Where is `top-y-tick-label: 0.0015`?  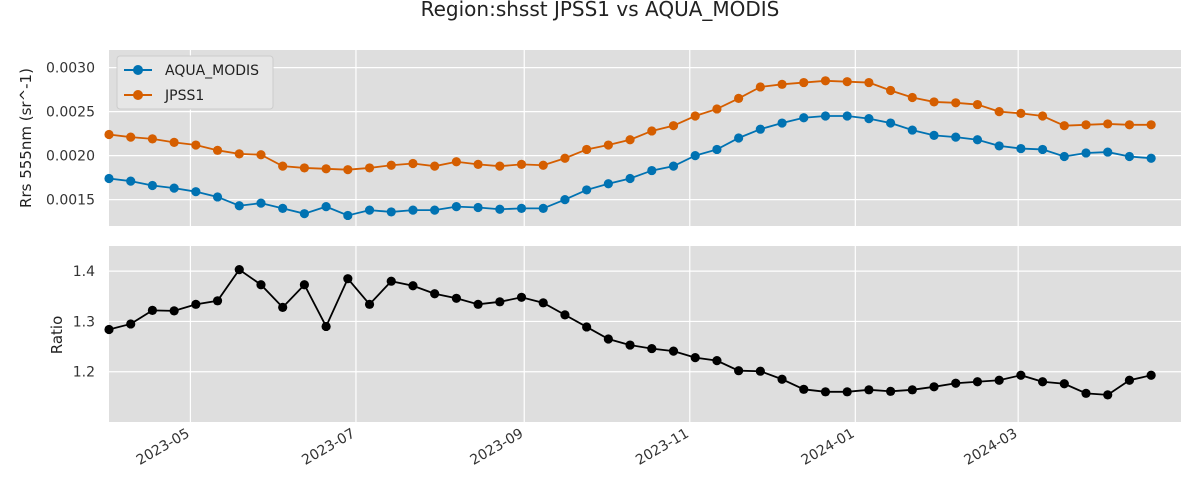
top-y-tick-label: 0.0015 is located at coordinates (70, 201).